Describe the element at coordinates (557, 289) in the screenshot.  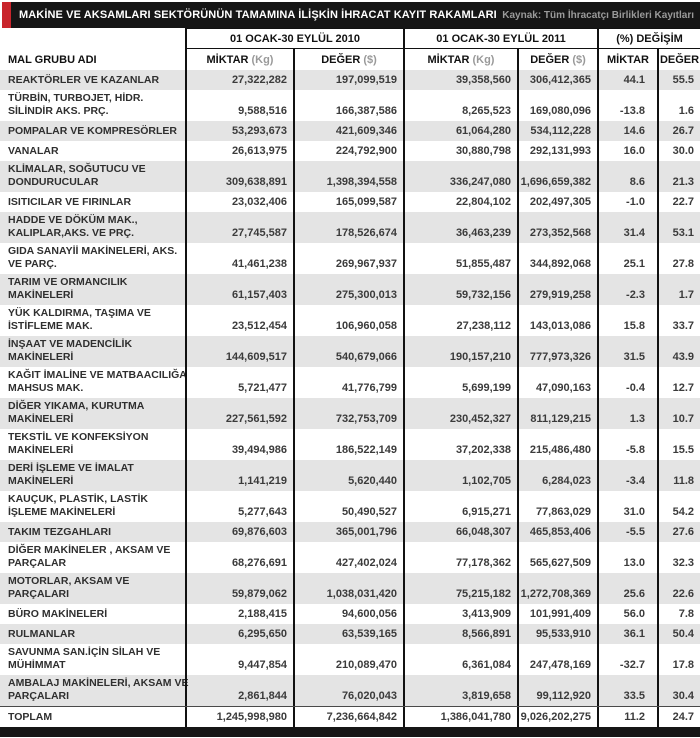
I see `value-deger-2011: 279,919,258` at that location.